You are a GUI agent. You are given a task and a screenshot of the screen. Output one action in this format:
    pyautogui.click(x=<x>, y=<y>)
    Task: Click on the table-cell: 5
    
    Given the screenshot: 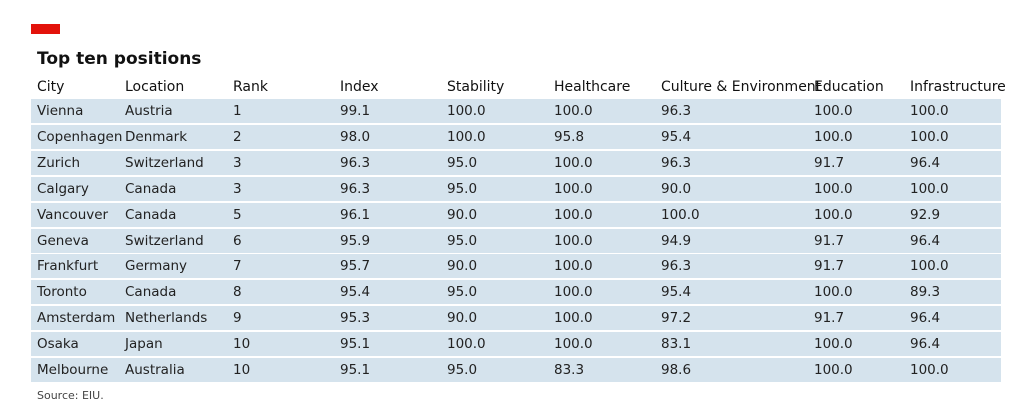 What is the action you would take?
    pyautogui.click(x=237, y=214)
    